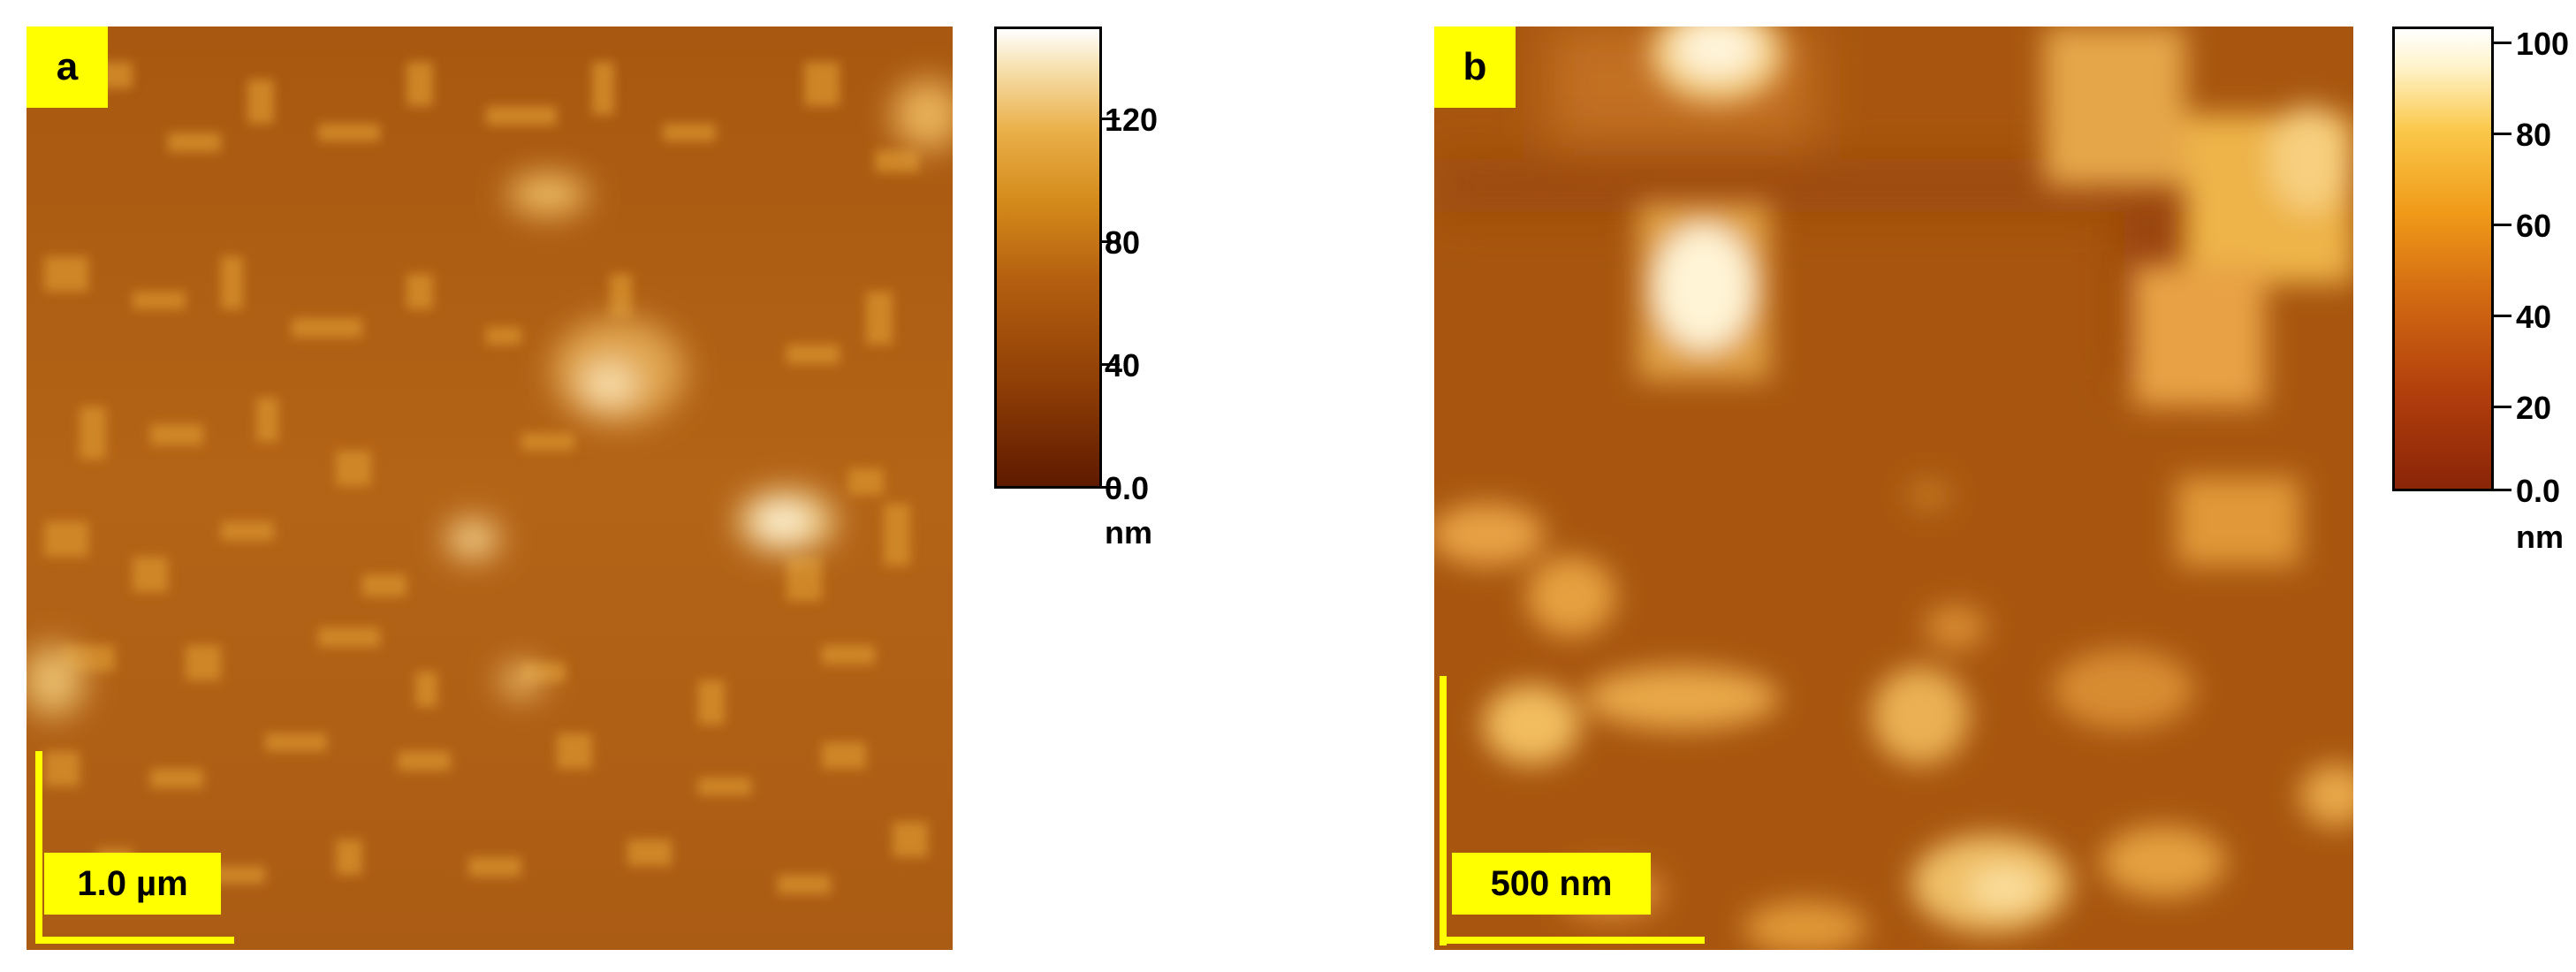  Describe the element at coordinates (1048, 258) in the screenshot. I see `colorbar-a` at that location.